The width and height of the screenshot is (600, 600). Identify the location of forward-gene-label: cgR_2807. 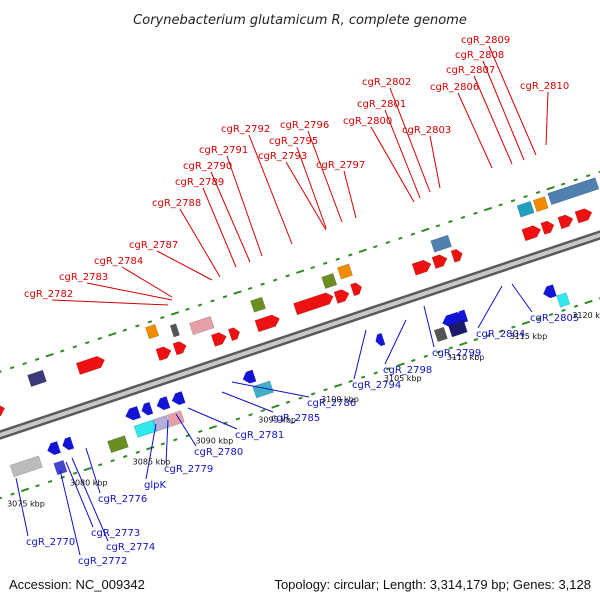
(470, 70).